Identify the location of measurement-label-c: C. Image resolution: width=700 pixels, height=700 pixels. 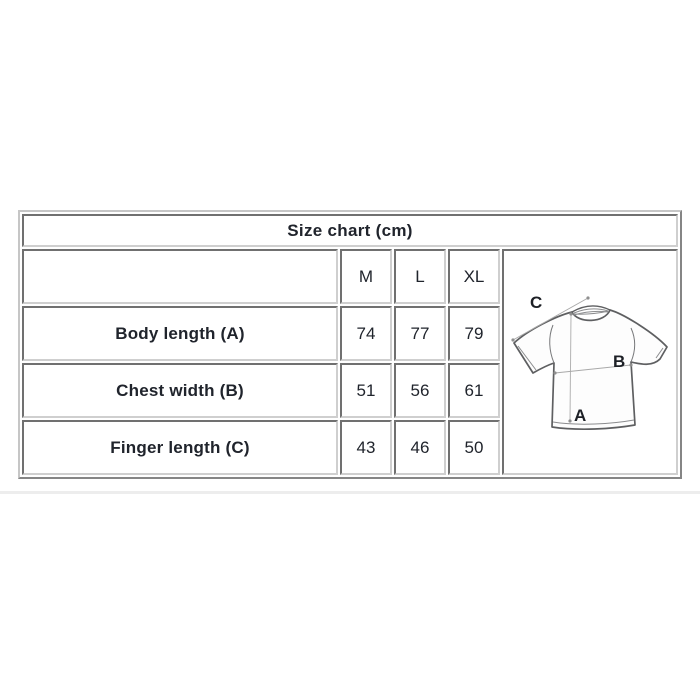
(536, 302).